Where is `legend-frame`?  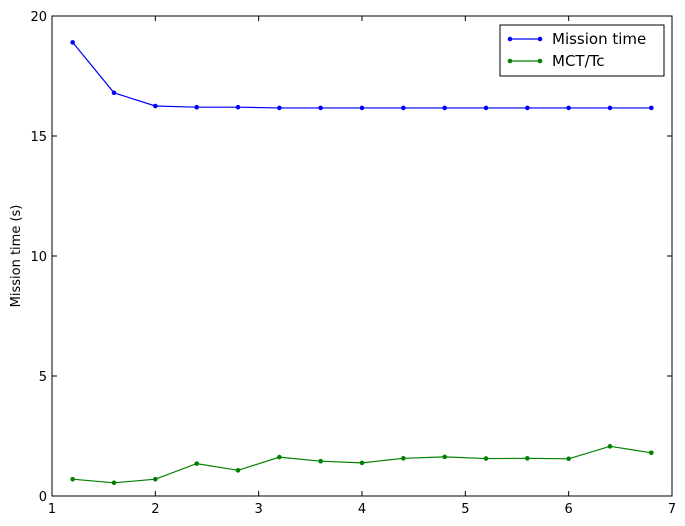 legend-frame is located at coordinates (582, 50).